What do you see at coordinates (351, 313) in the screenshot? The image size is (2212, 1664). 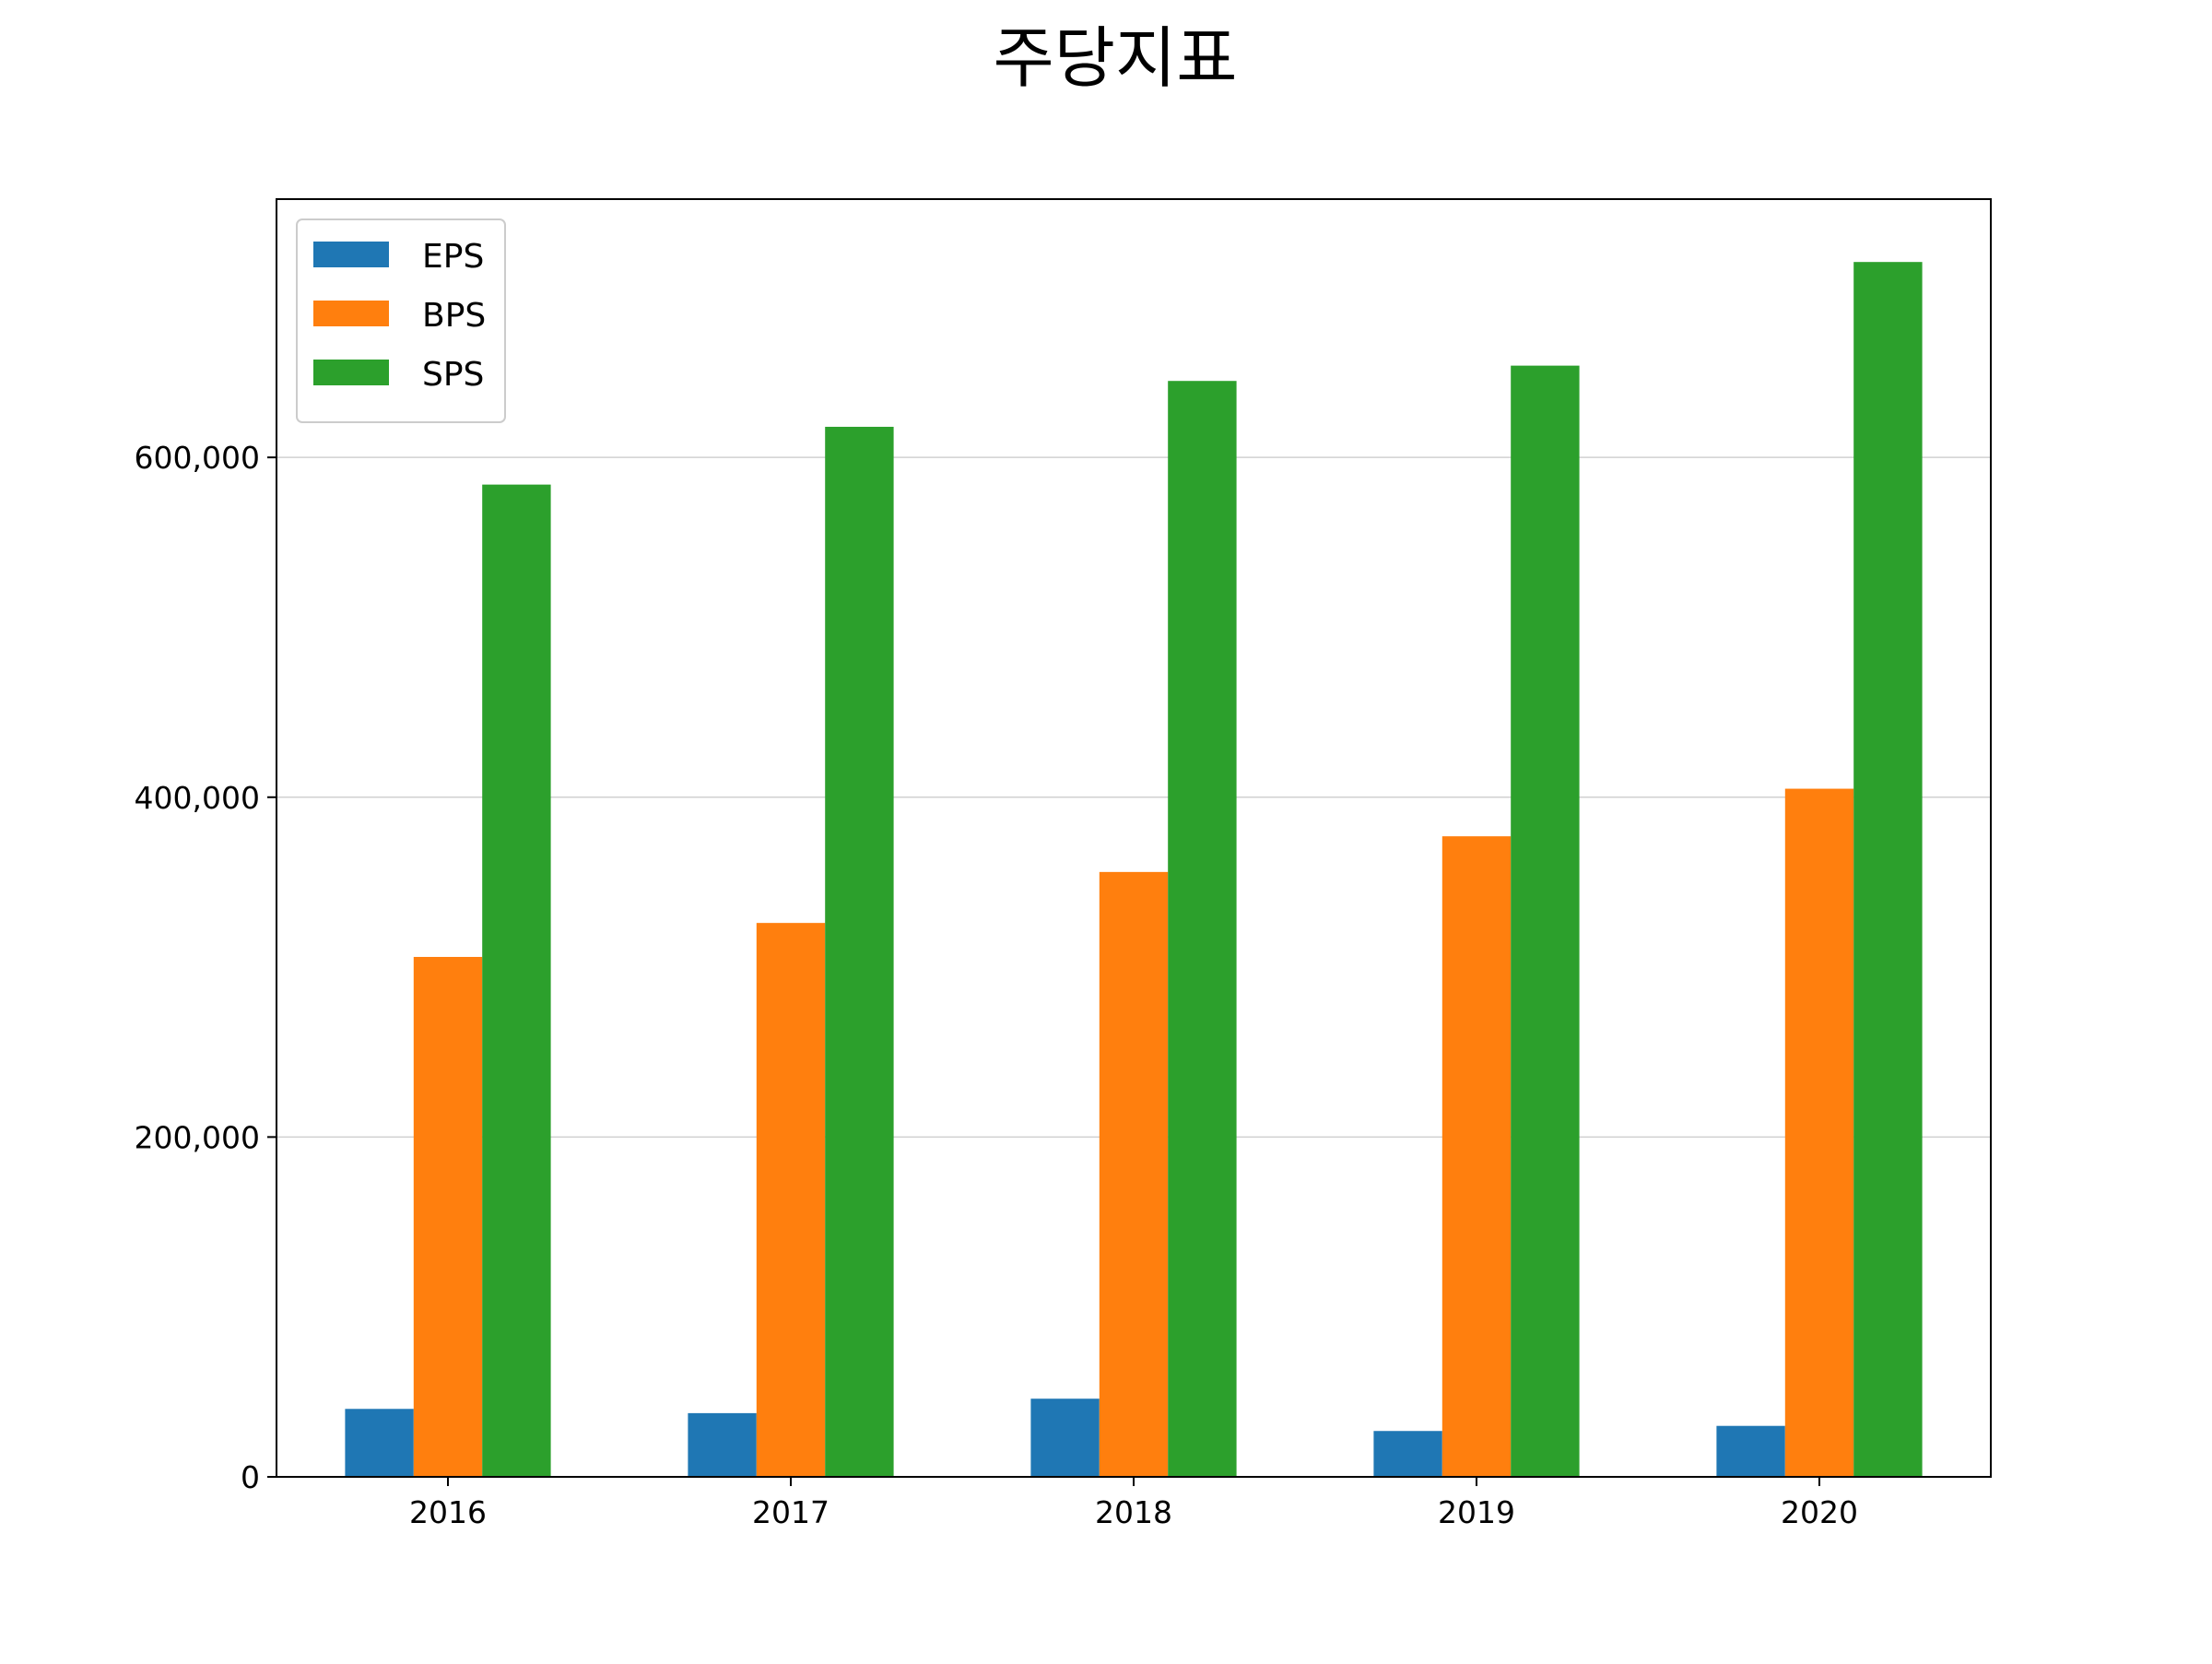 I see `legend-swatch-bps` at bounding box center [351, 313].